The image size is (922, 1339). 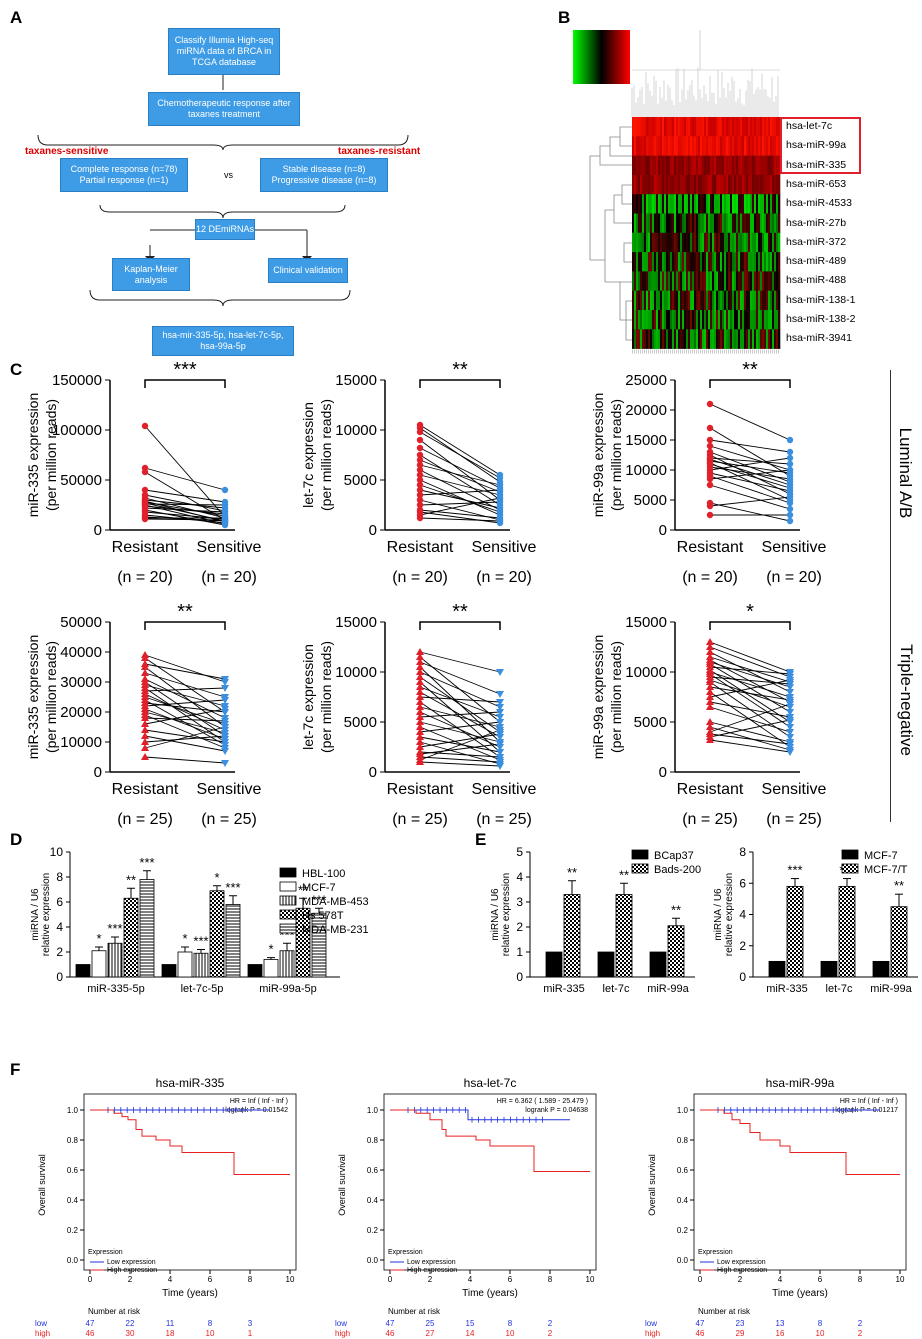 I want to click on side-label-triple-negative: Triple-negative, so click(x=906, y=700).